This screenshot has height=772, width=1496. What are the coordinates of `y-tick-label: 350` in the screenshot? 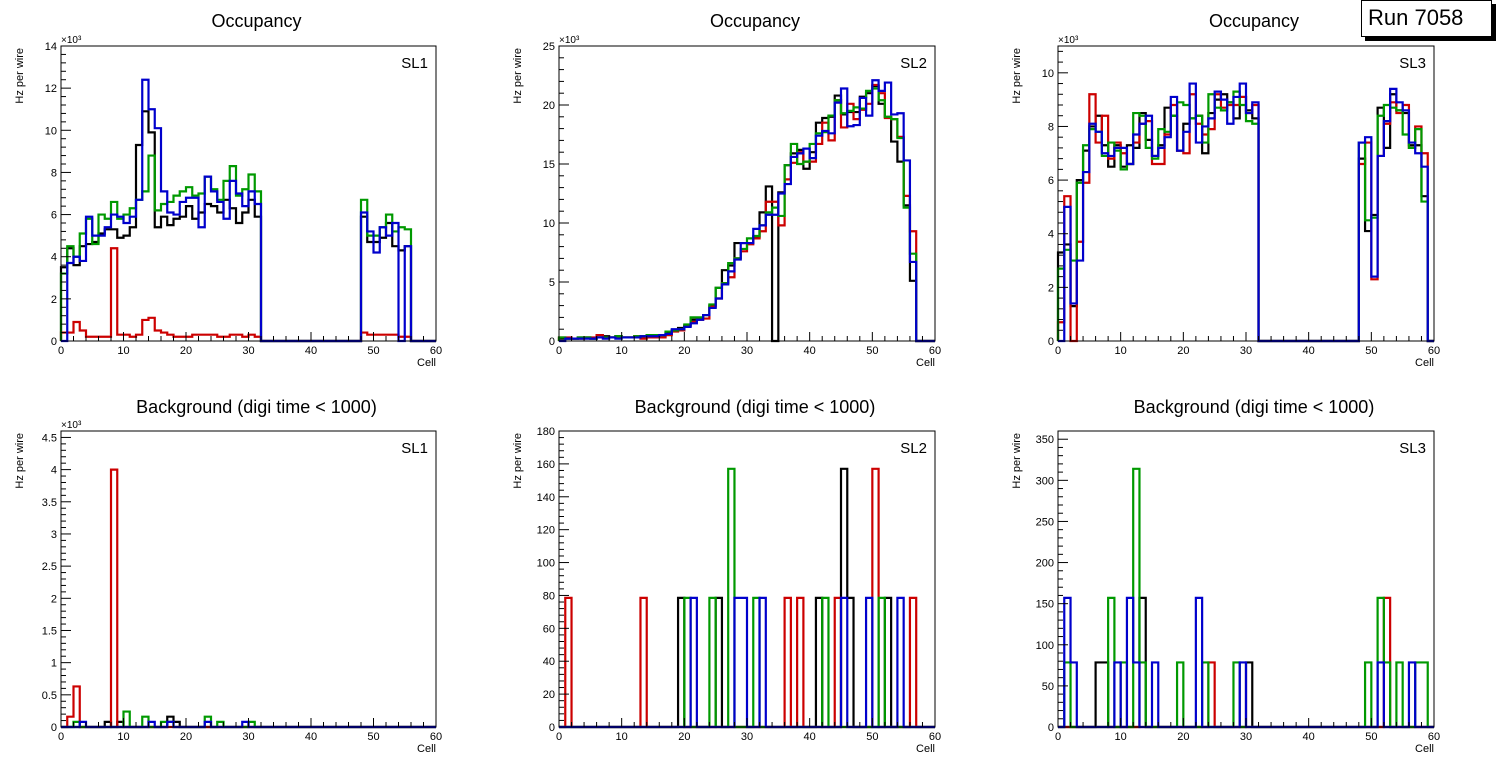 It's located at (1045, 440).